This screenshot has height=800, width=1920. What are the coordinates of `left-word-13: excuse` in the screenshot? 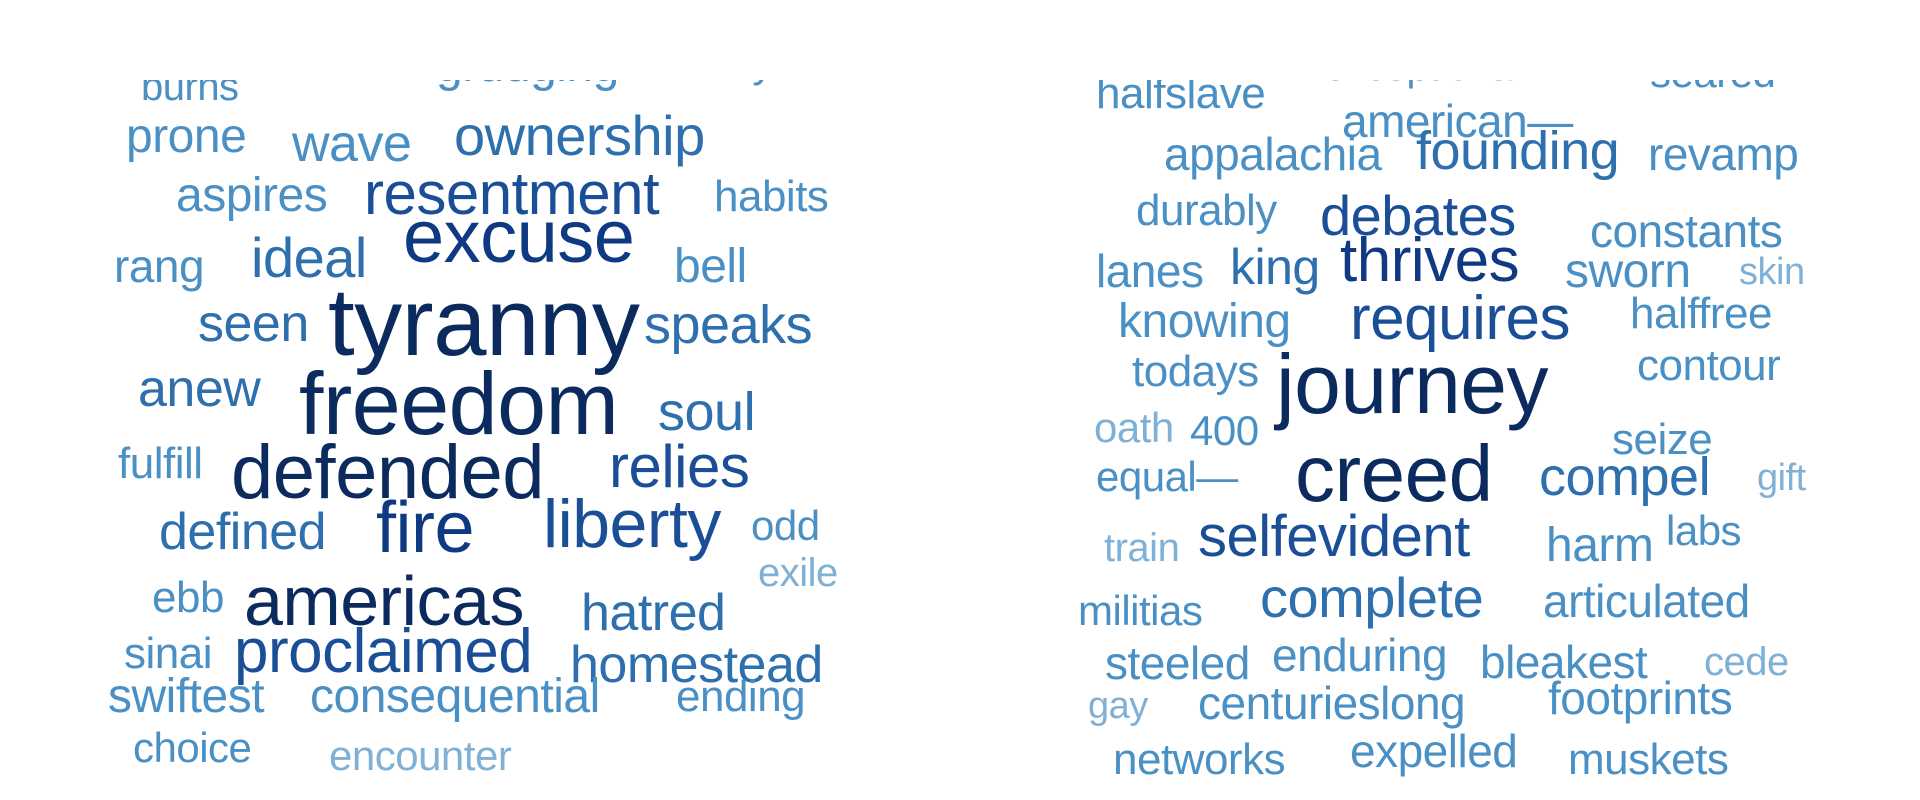 It's located at (519, 236).